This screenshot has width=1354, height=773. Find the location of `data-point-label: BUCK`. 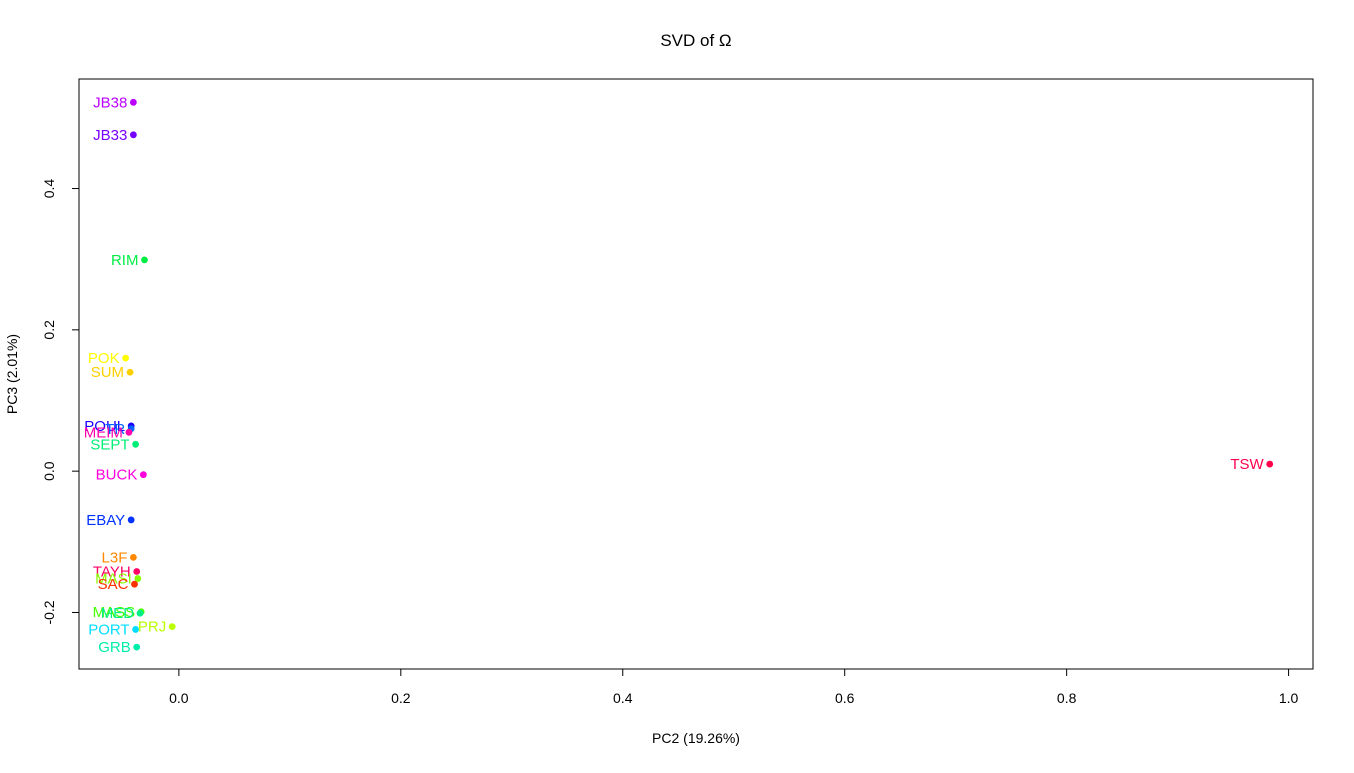

data-point-label: BUCK is located at coordinates (117, 475).